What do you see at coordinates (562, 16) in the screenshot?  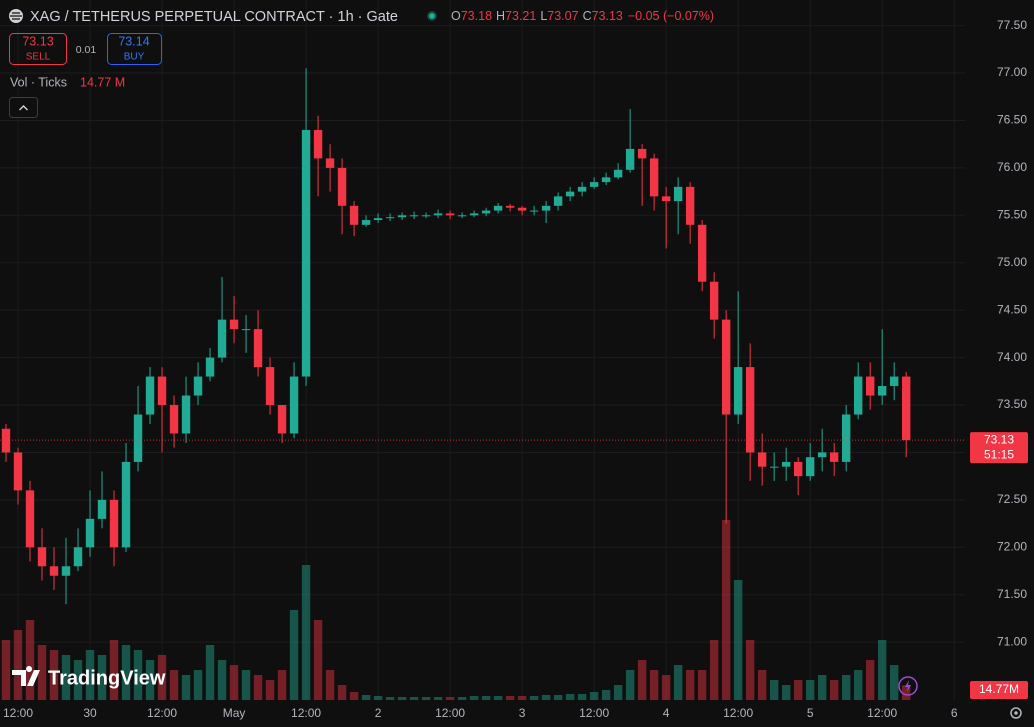 I see `l-value: 73.07` at bounding box center [562, 16].